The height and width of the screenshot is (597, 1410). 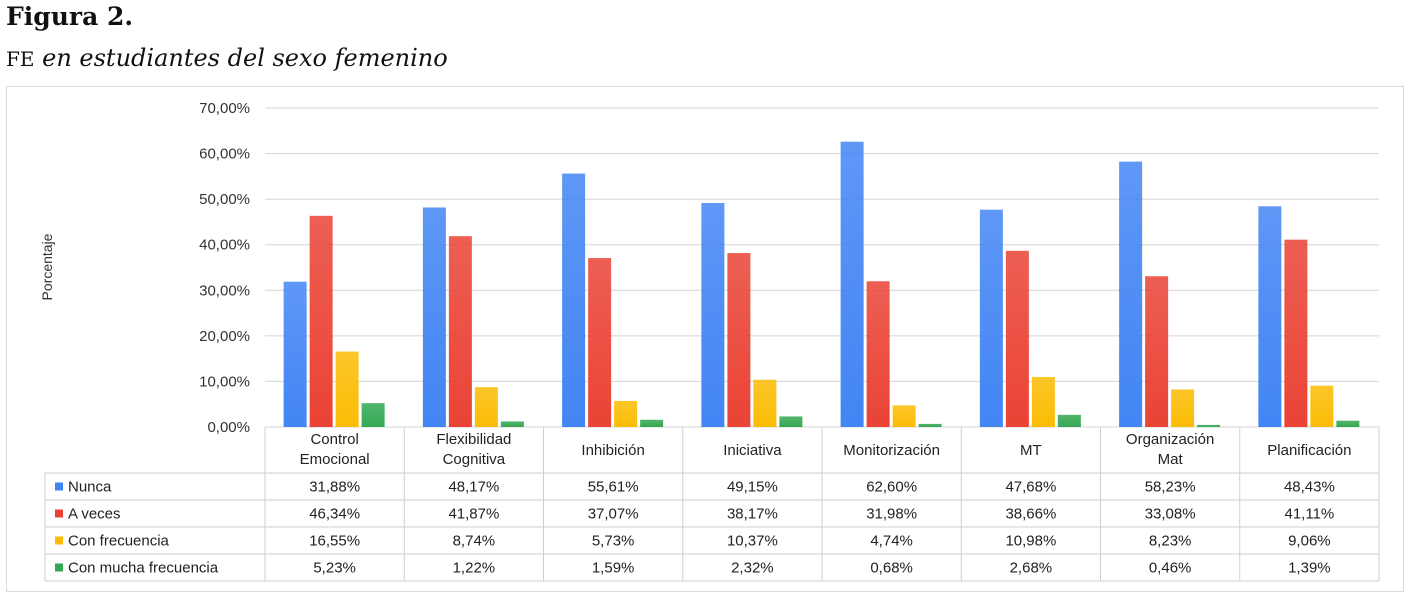 What do you see at coordinates (1309, 487) in the screenshot?
I see `table-cell: 48,43%` at bounding box center [1309, 487].